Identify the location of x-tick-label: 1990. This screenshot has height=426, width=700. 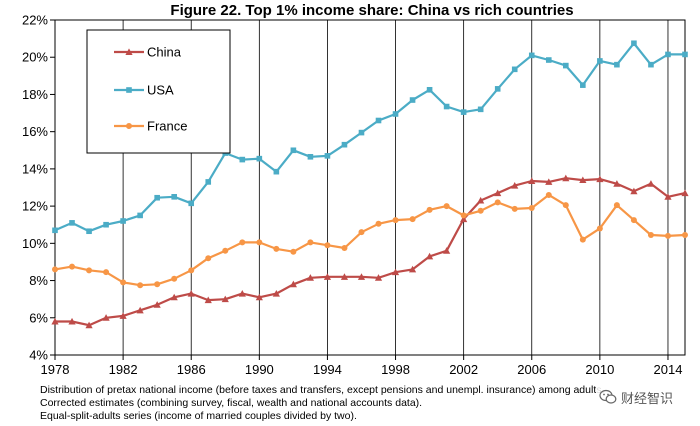
(259, 369).